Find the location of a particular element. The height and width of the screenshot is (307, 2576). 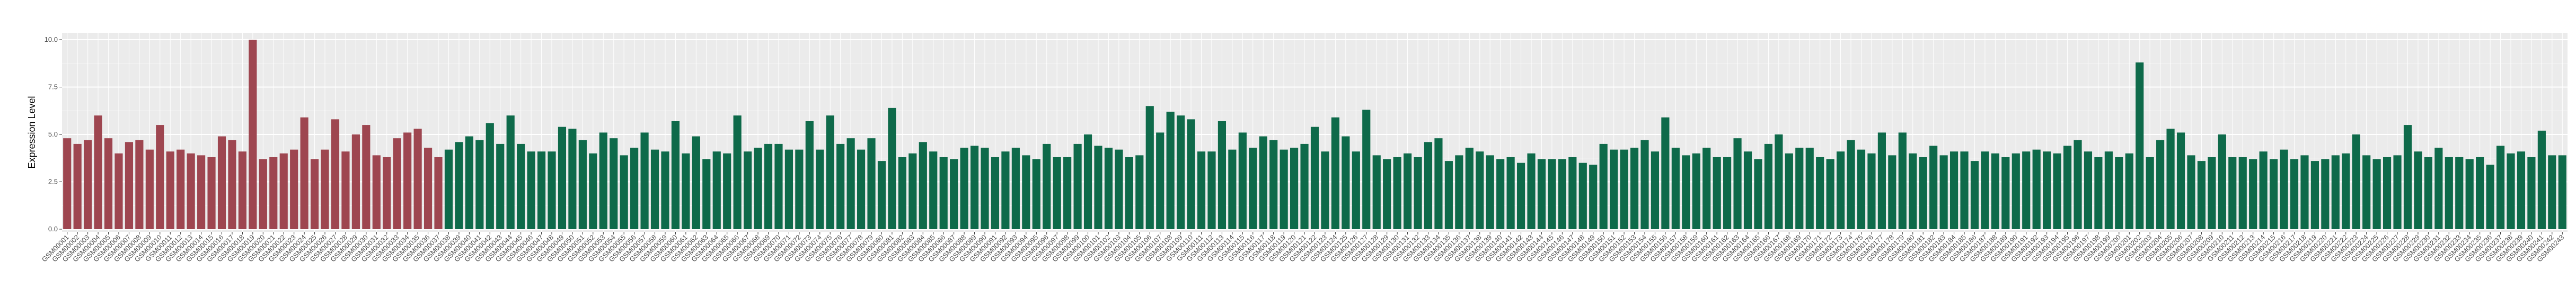

y-tick-label: 7.5 is located at coordinates (53, 87).